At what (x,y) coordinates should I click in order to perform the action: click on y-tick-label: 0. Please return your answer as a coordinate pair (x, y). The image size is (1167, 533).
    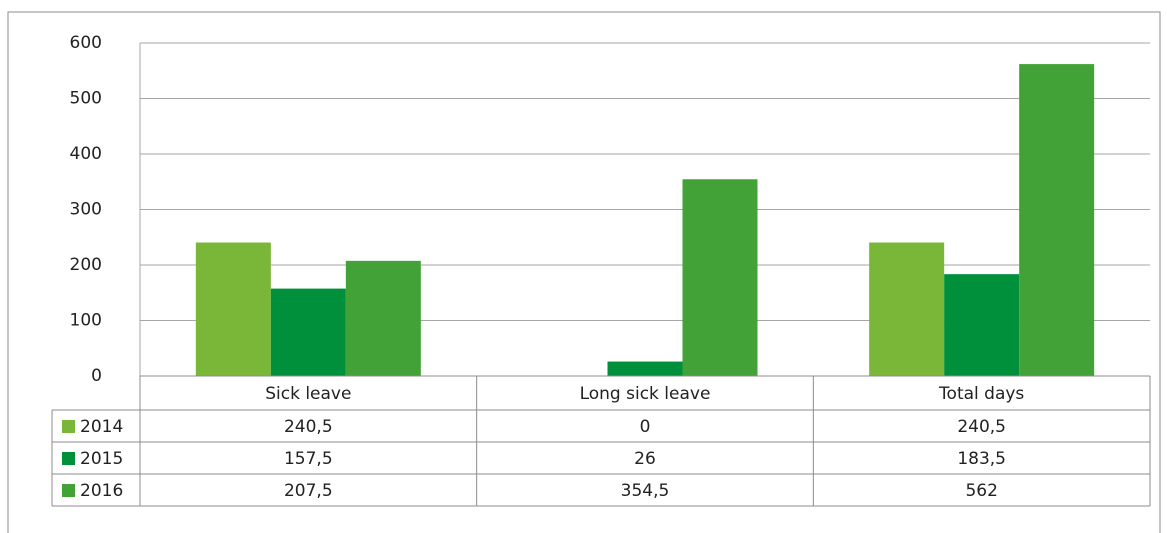
    Looking at the image, I should click on (96, 376).